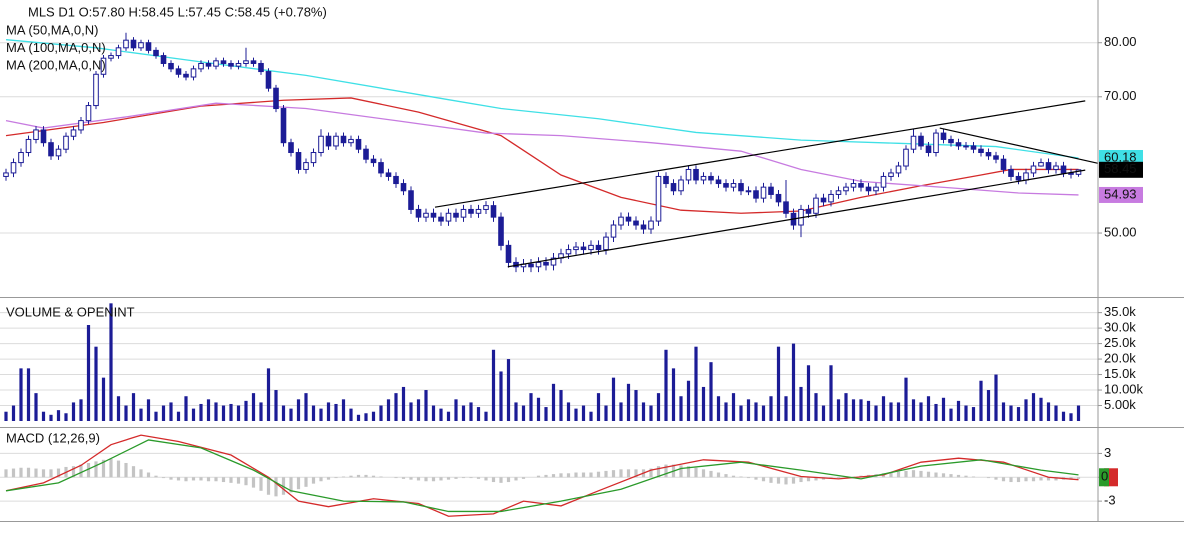  What do you see at coordinates (1120, 358) in the screenshot?
I see `y-tick-label: 20.0k` at bounding box center [1120, 358].